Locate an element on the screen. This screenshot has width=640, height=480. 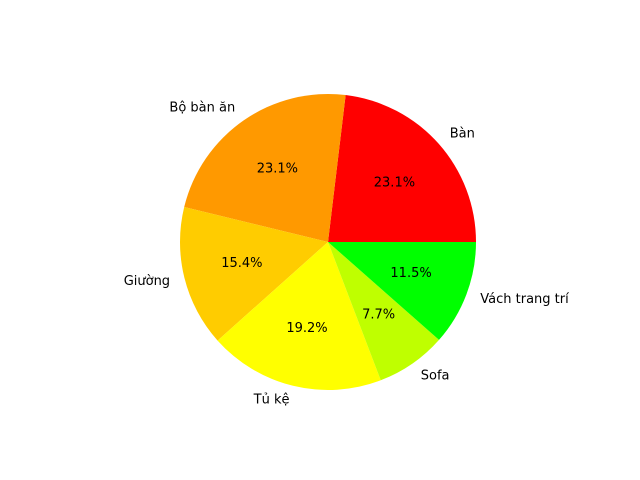
pie-slice-sofa is located at coordinates (384, 311).